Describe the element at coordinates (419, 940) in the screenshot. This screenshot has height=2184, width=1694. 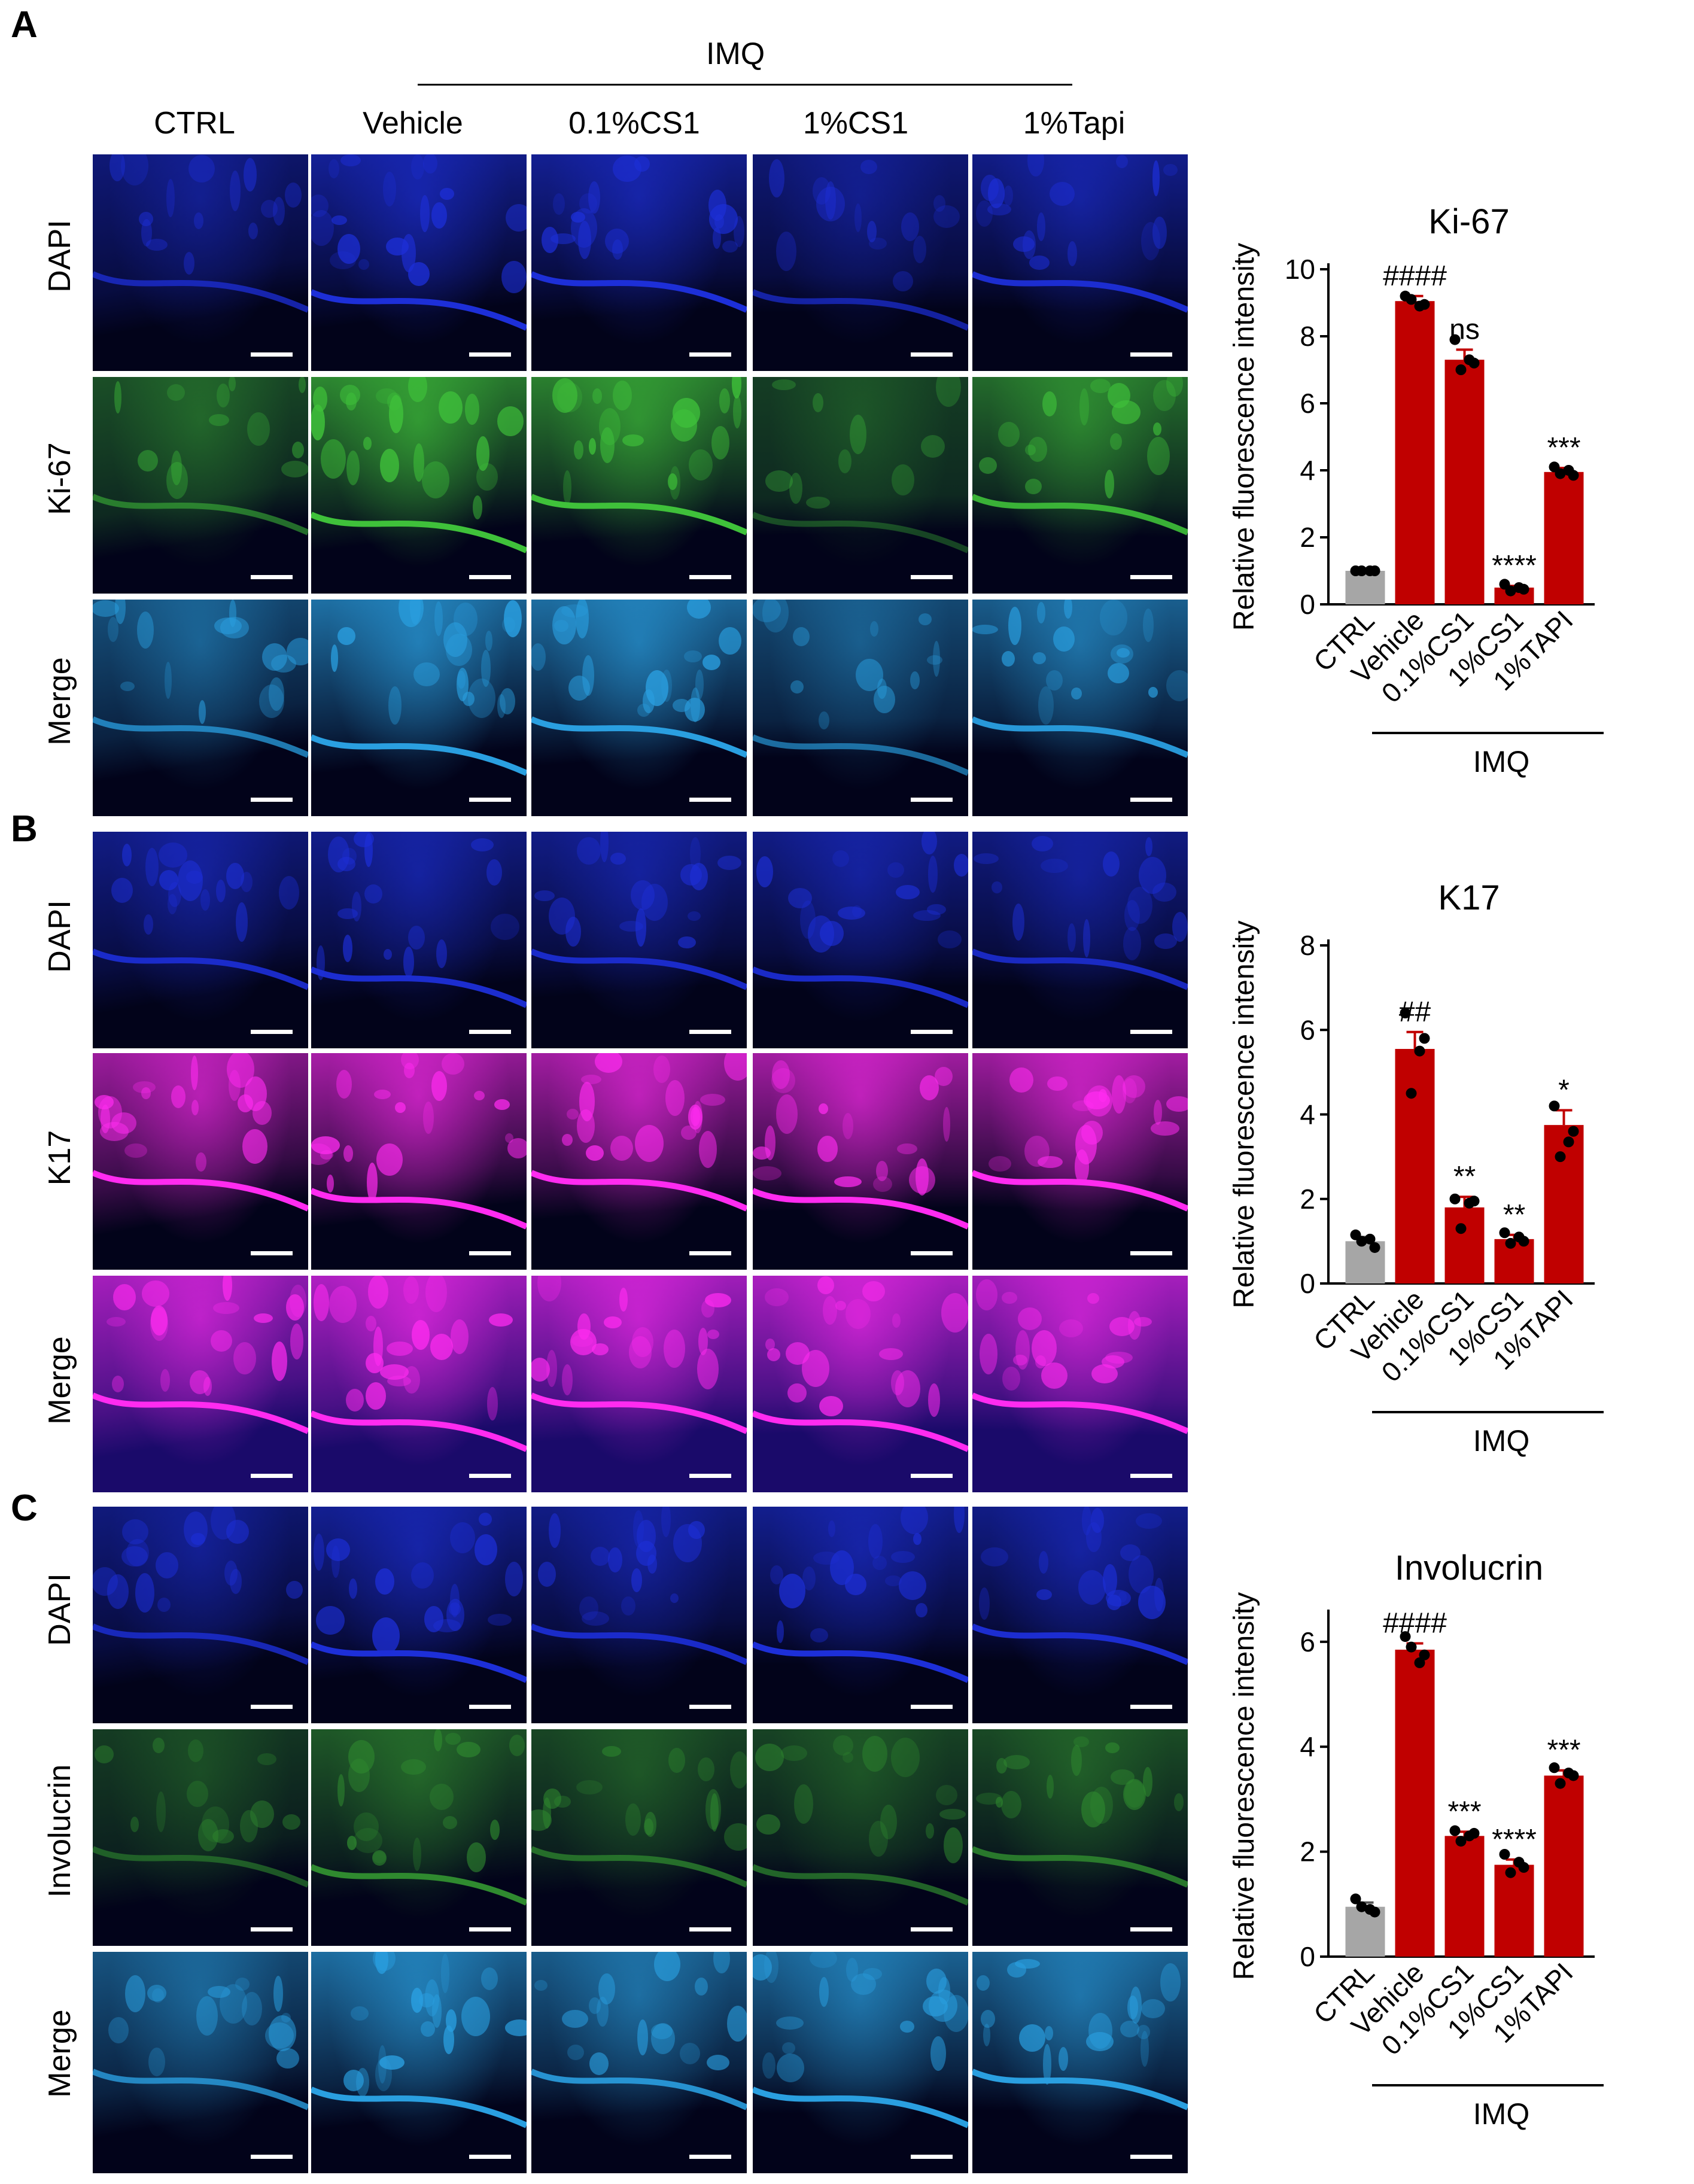
I see `micro-image-b-dapi-vehicle` at that location.